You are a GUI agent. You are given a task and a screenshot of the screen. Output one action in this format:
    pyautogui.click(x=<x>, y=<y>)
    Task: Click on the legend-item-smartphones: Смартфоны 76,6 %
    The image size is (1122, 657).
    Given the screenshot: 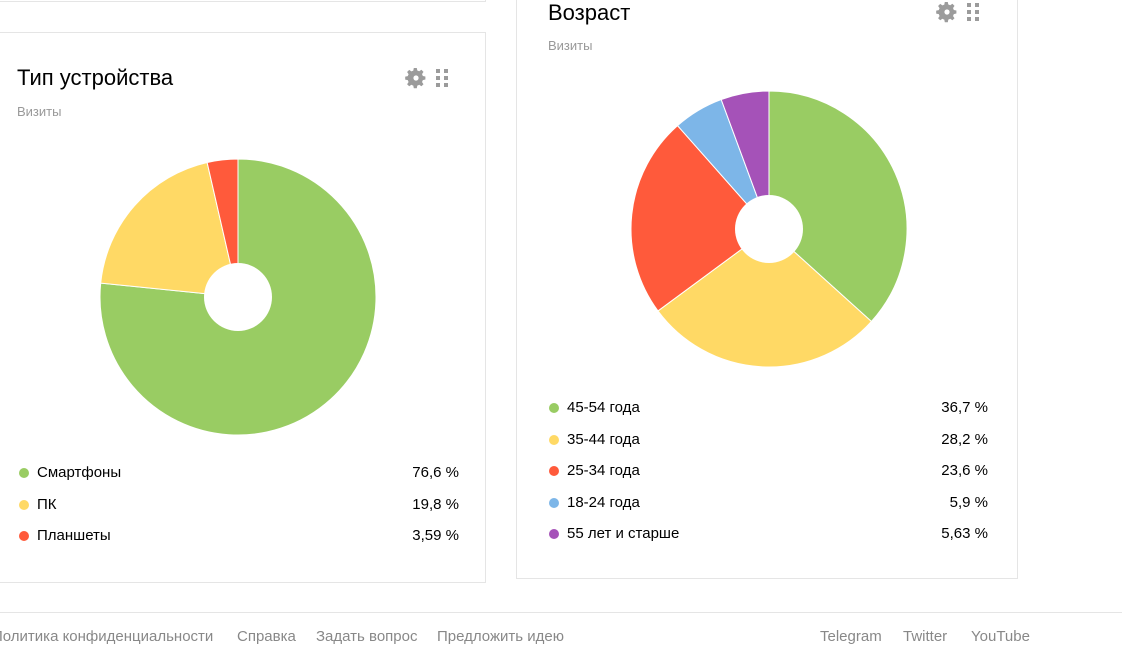 What is the action you would take?
    pyautogui.click(x=239, y=480)
    